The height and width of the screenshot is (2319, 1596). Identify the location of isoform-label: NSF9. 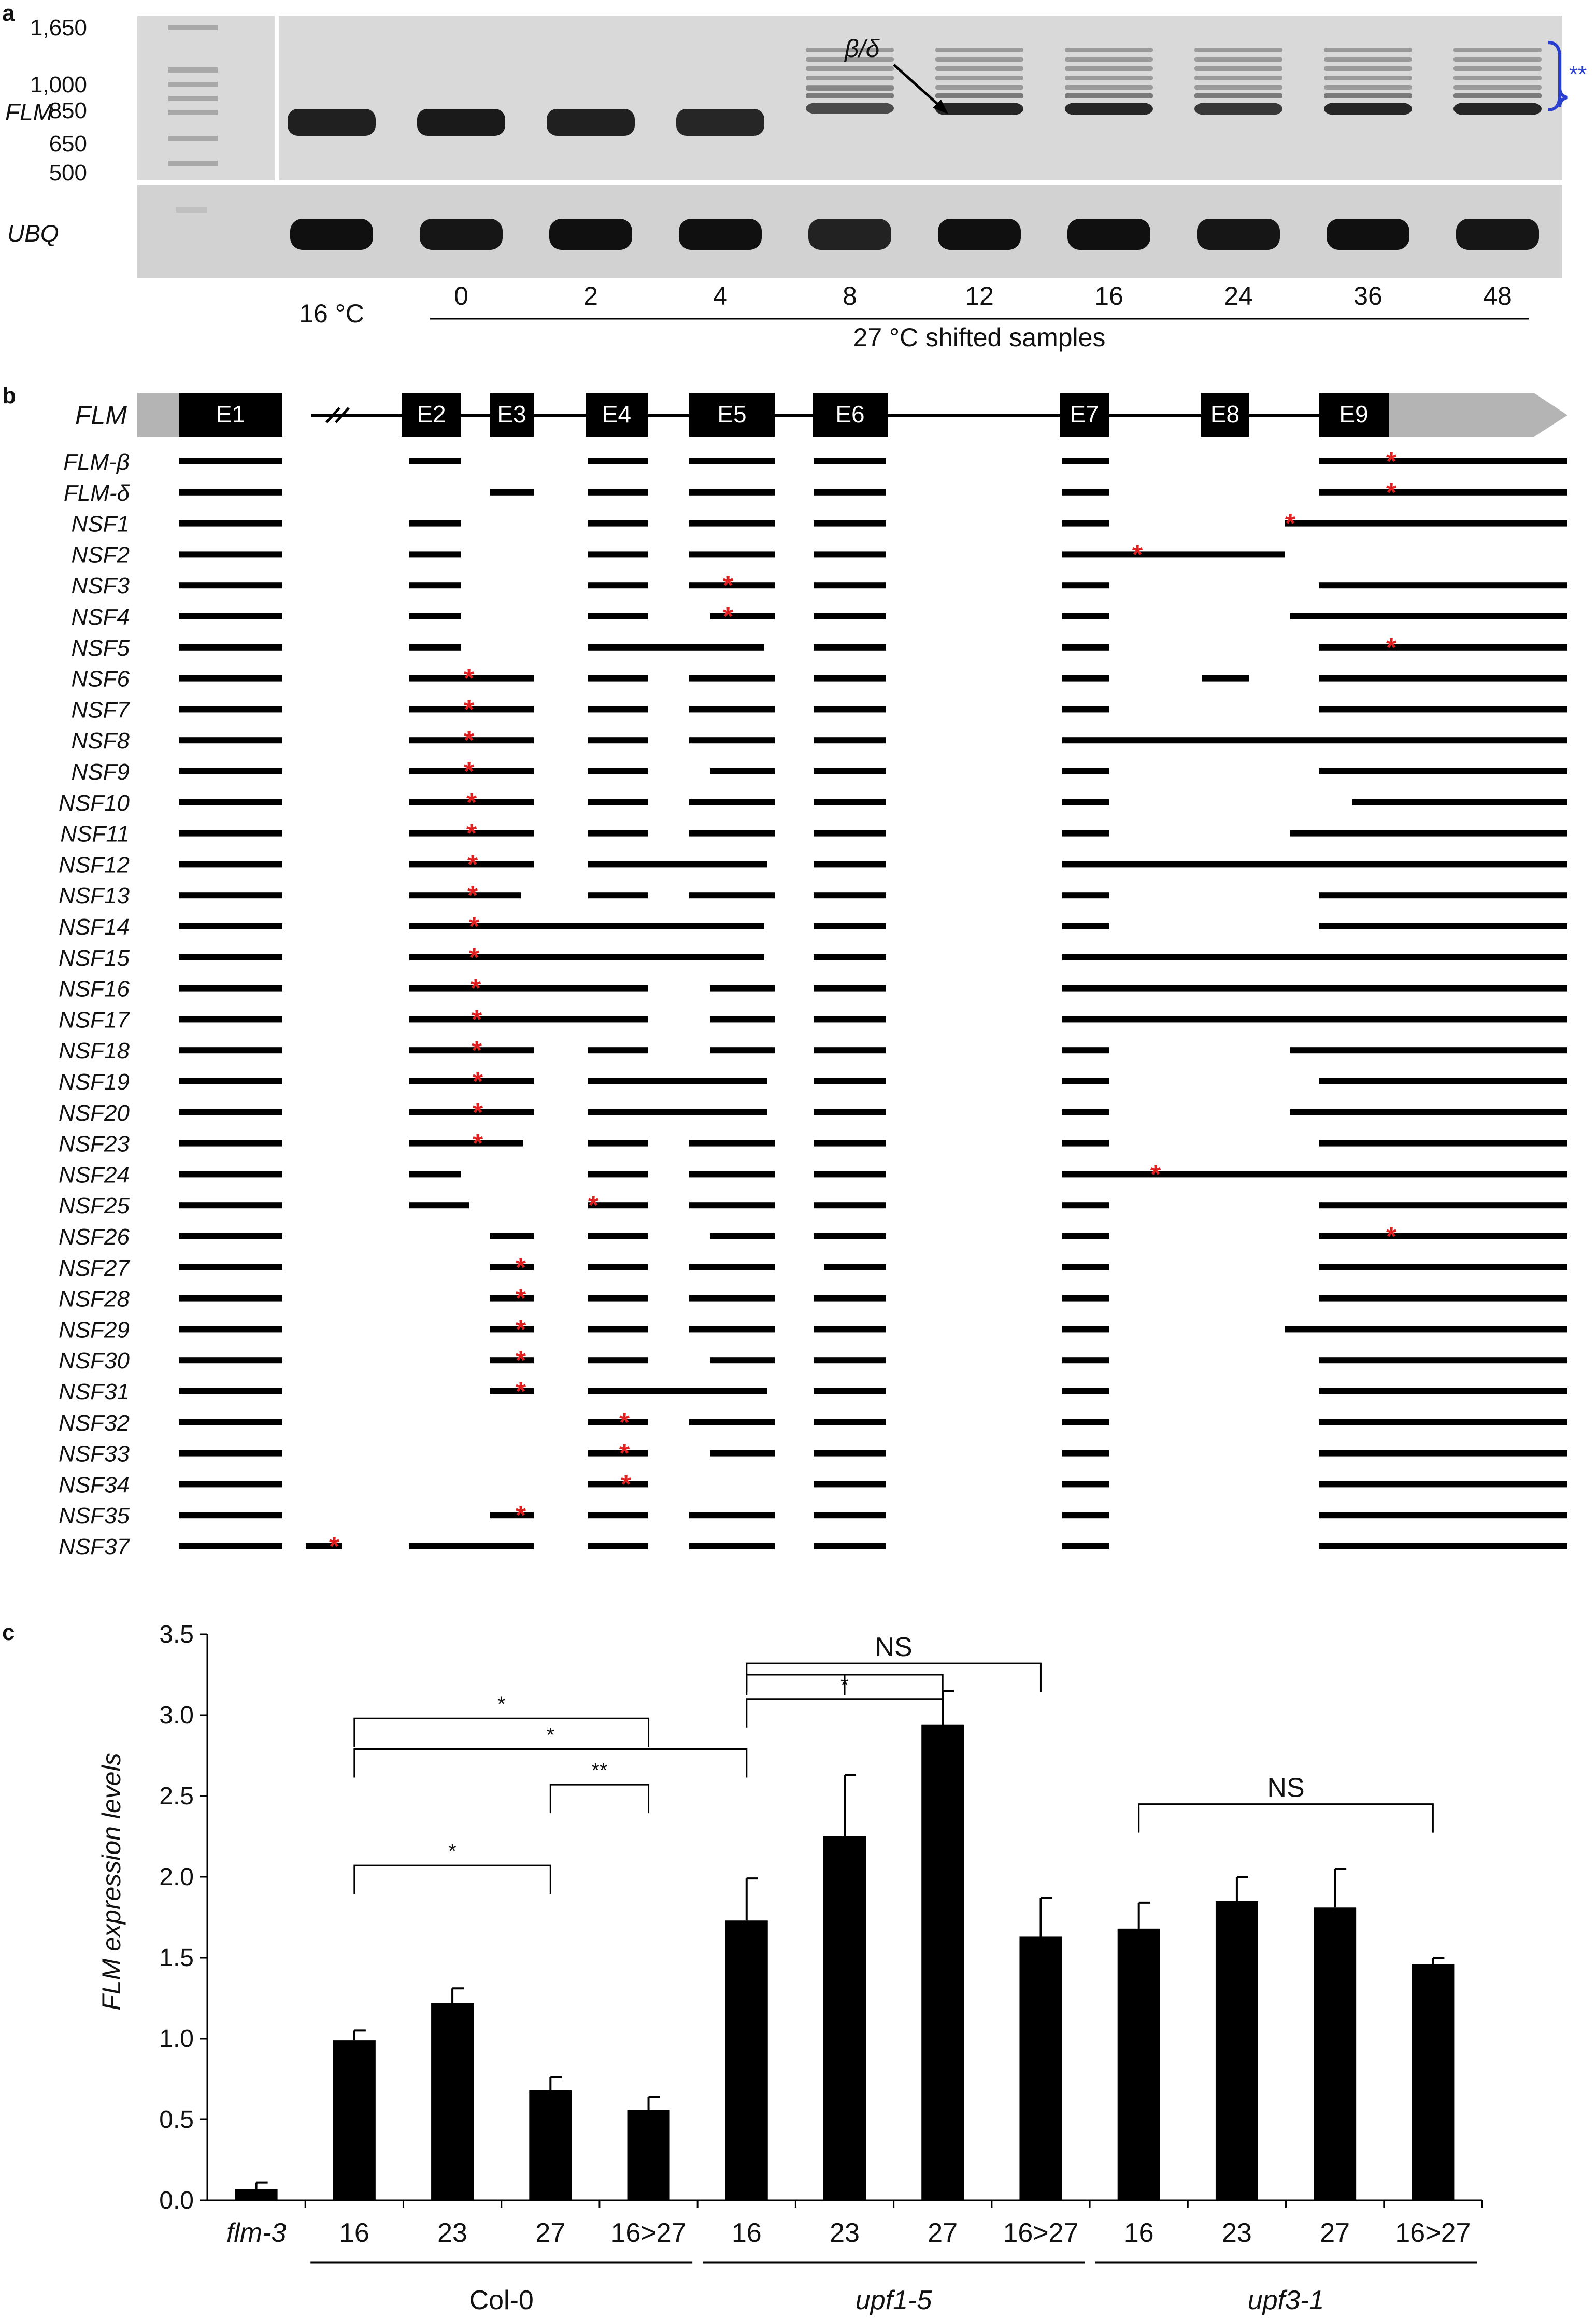
(101, 772).